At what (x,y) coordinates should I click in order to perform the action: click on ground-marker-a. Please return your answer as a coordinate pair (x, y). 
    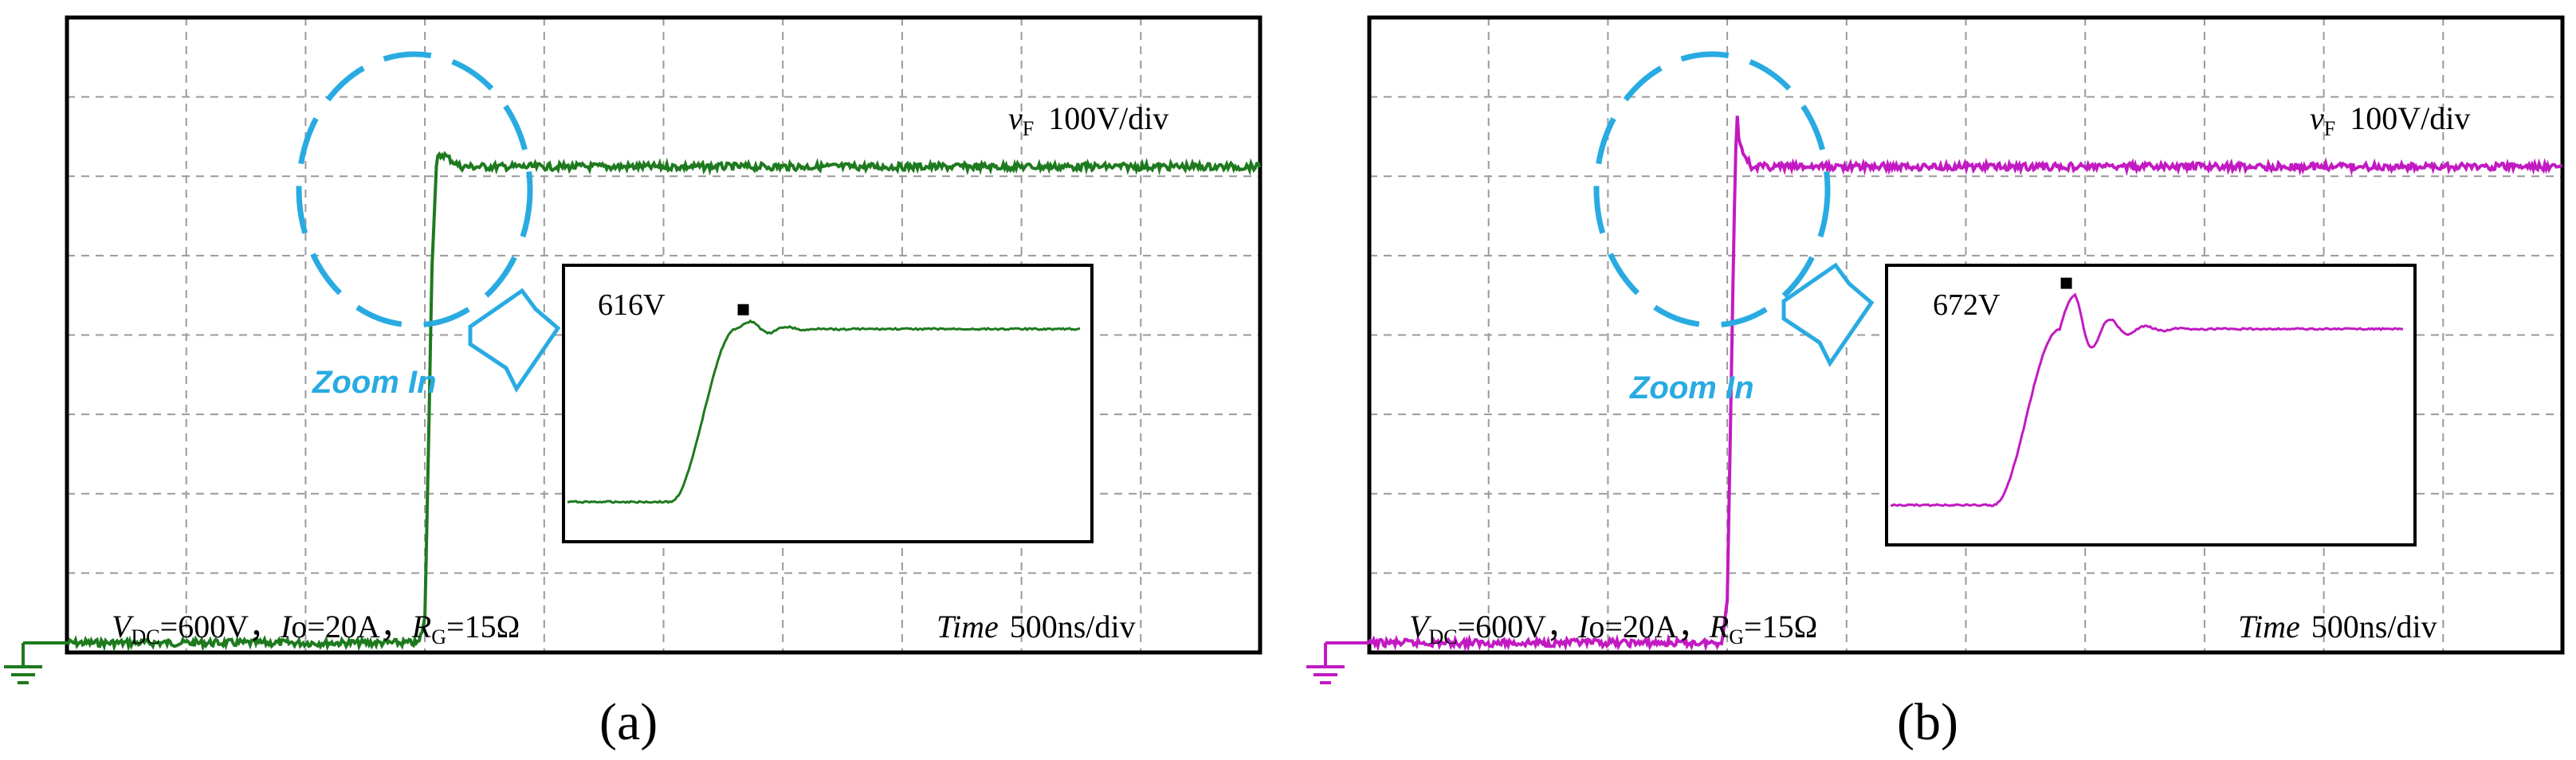
    Looking at the image, I should click on (35, 662).